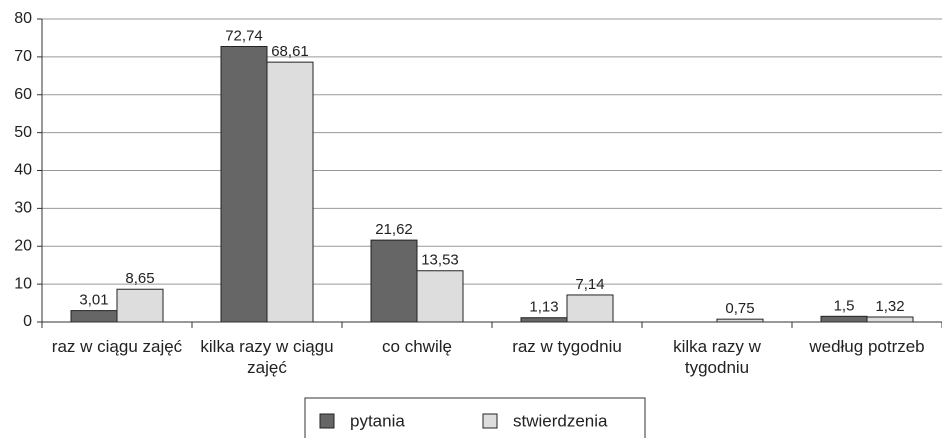 This screenshot has height=438, width=942. I want to click on y-tick-label: 80, so click(23, 18).